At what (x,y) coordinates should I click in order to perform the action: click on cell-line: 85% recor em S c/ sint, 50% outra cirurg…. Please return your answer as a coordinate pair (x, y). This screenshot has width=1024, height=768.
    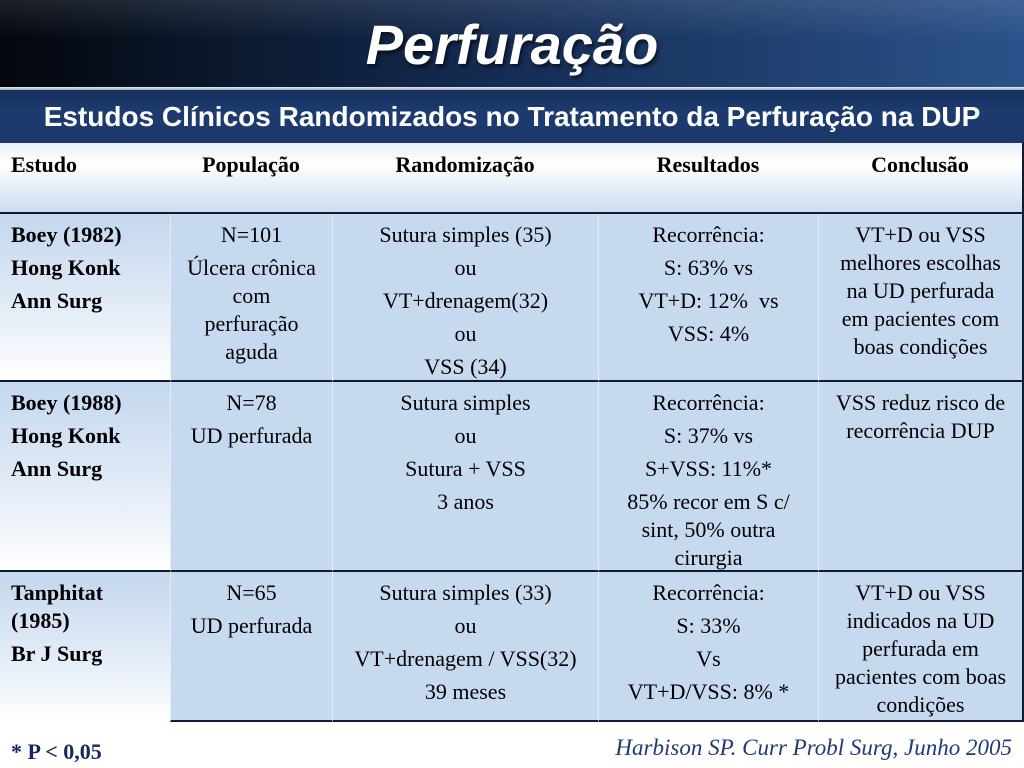
    Looking at the image, I should click on (711, 529).